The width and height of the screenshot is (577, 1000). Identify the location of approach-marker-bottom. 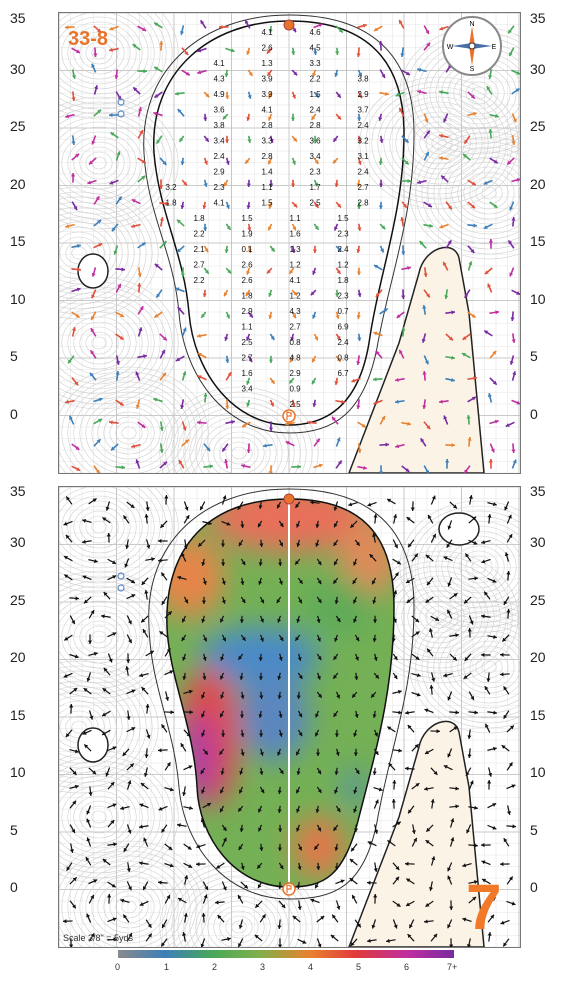
(289, 889).